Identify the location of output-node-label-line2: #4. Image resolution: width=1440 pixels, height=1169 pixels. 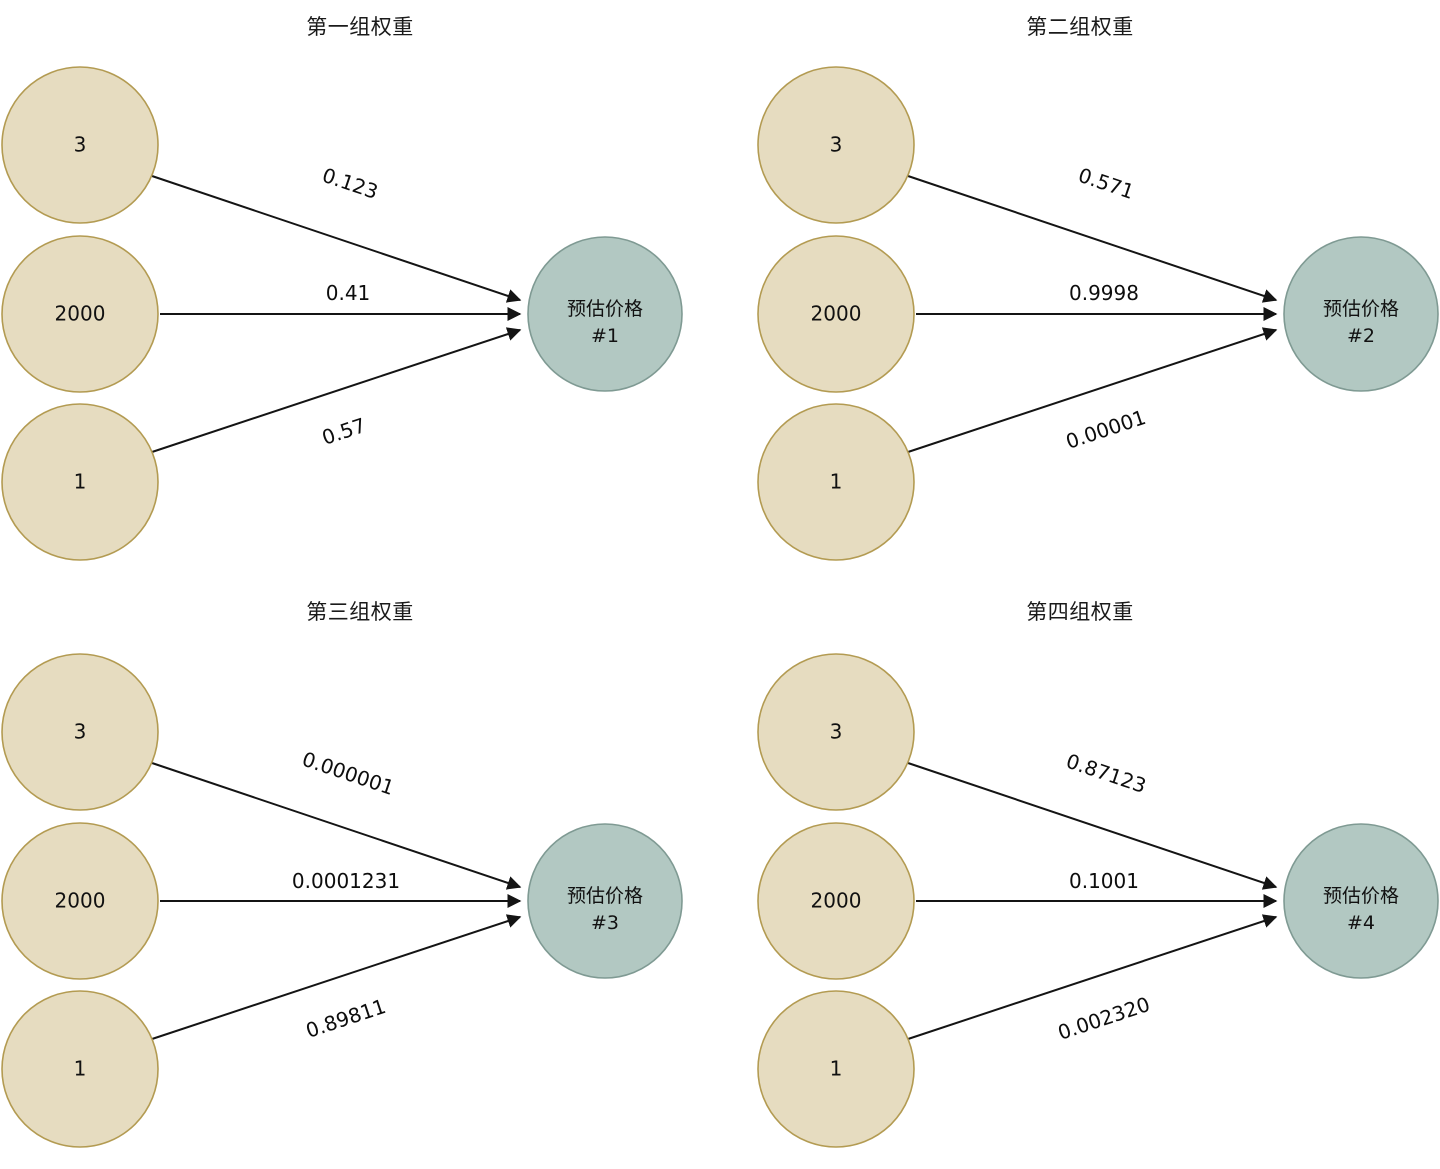
(1361, 923).